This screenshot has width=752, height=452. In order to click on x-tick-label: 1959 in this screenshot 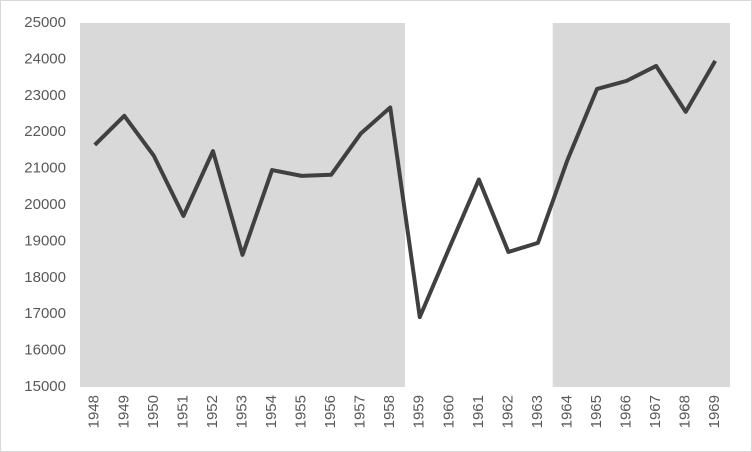, I will do `click(419, 411)`.